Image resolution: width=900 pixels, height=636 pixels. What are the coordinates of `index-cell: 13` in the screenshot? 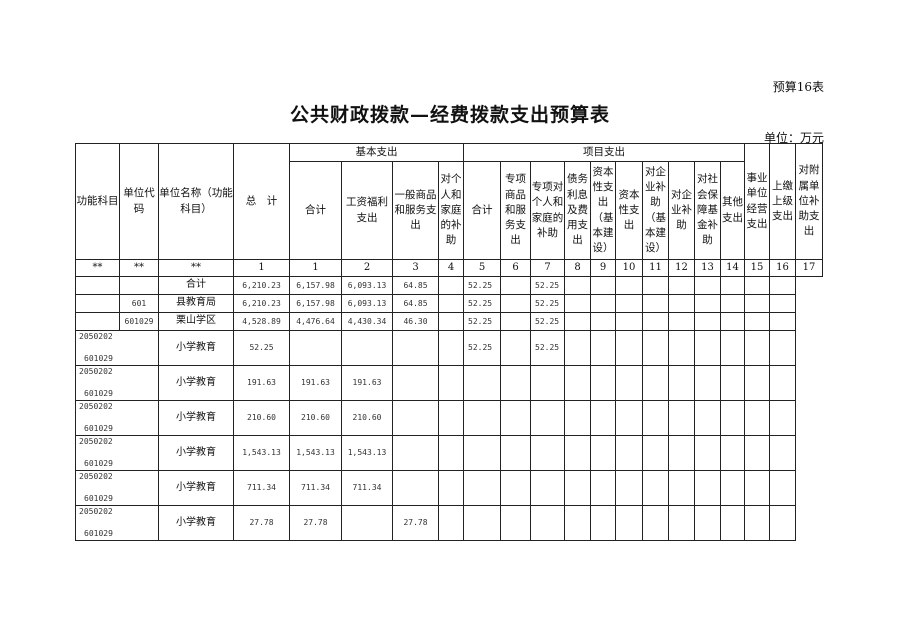 It's located at (707, 268).